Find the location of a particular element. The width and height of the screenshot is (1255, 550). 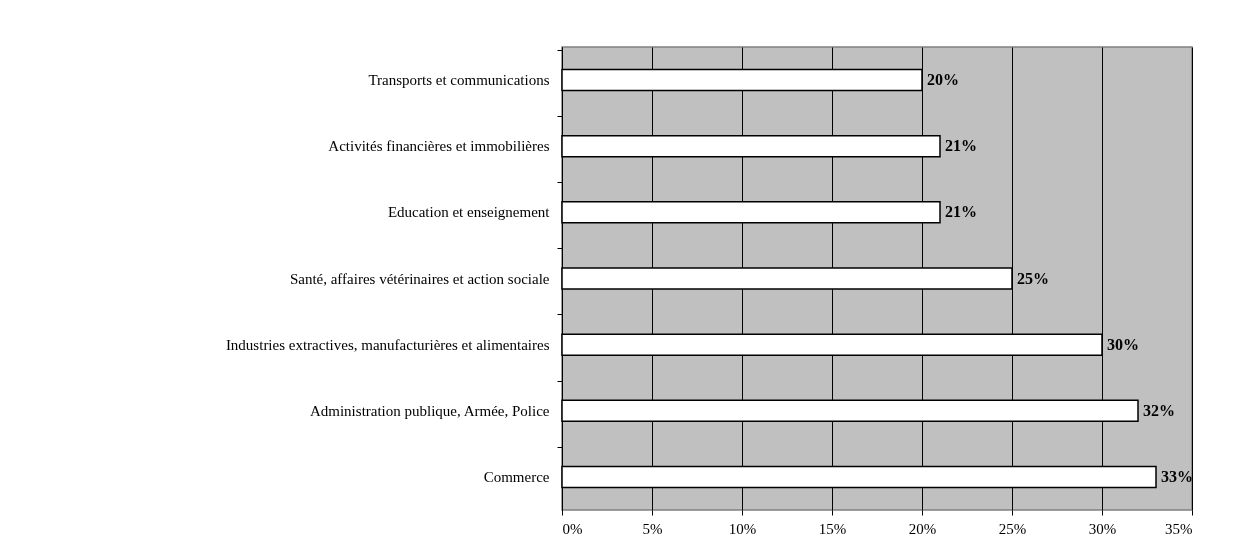

y-tick-label: Commerce is located at coordinates (516, 476).